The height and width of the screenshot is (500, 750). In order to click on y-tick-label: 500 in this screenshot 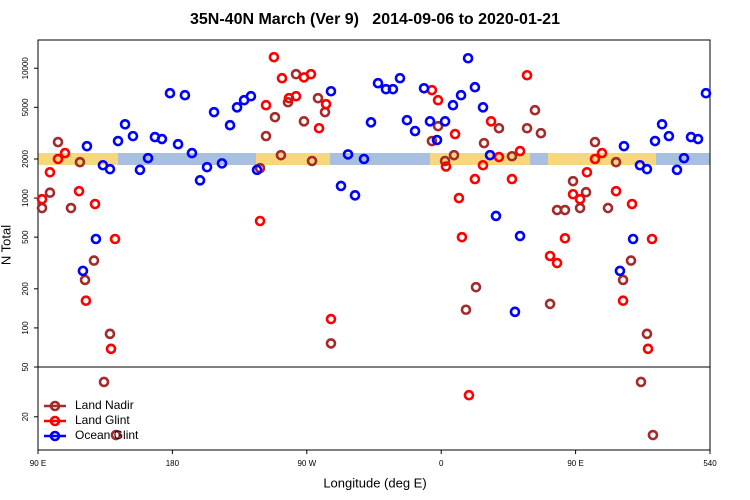, I will do `click(25, 237)`.